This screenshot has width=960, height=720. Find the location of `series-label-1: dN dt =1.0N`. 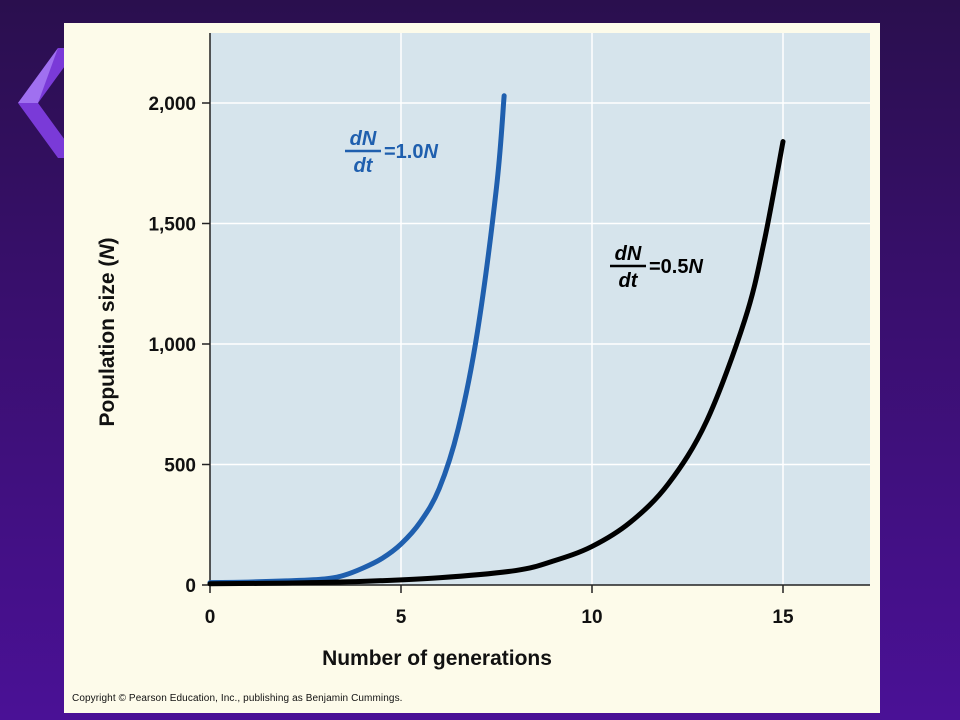

series-label-1: dN dt =1.0N is located at coordinates (391, 152).